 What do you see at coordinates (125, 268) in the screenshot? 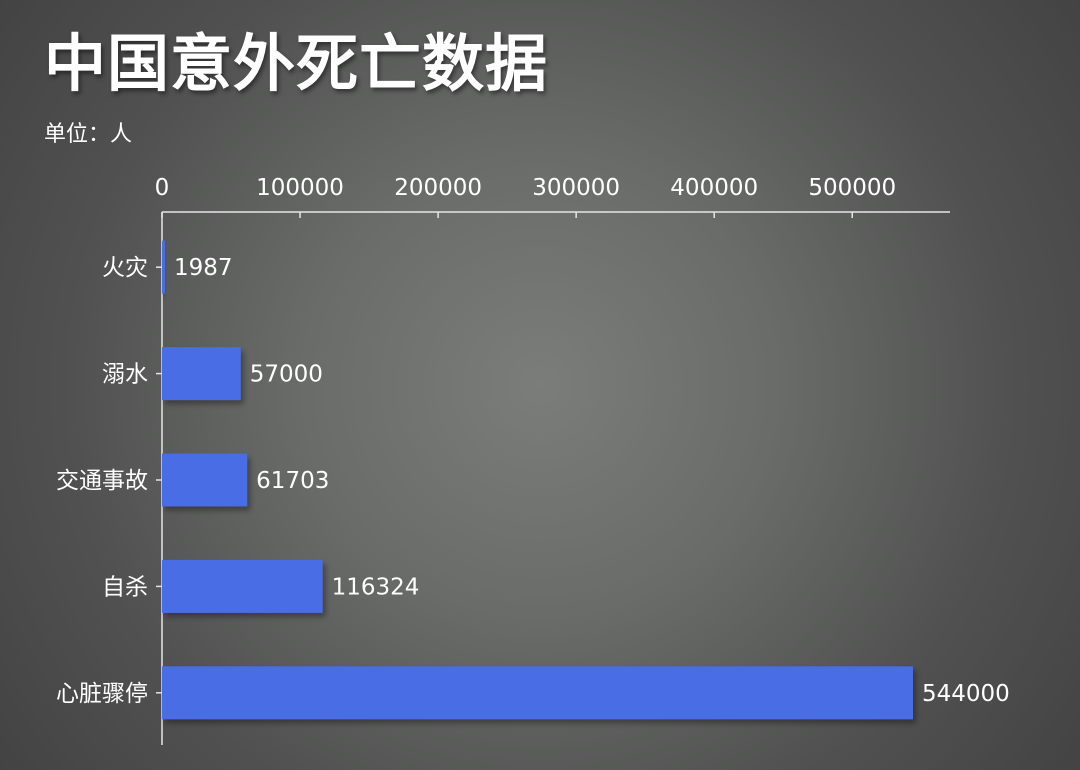
I see `category-label: 火灾` at bounding box center [125, 268].